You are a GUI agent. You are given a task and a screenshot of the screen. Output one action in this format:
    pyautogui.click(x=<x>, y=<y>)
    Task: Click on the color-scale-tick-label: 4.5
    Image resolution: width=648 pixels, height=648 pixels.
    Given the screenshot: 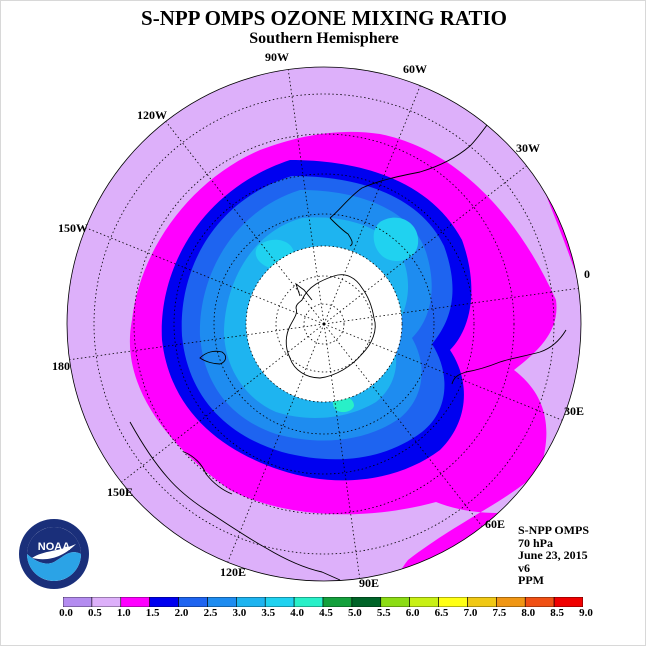 What is the action you would take?
    pyautogui.click(x=326, y=613)
    